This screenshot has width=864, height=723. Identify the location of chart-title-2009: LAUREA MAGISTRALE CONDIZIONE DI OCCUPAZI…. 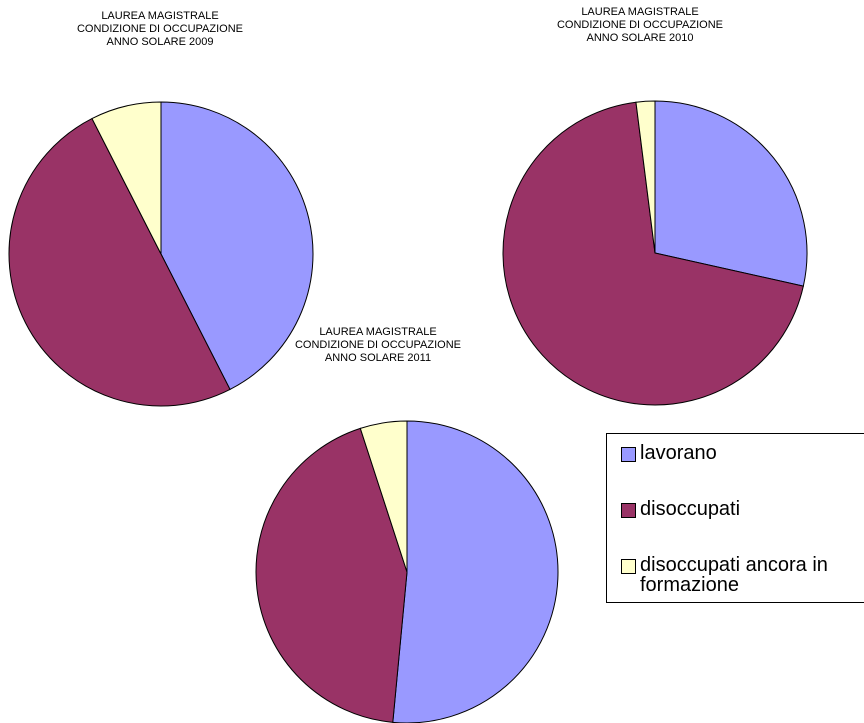
(160, 29).